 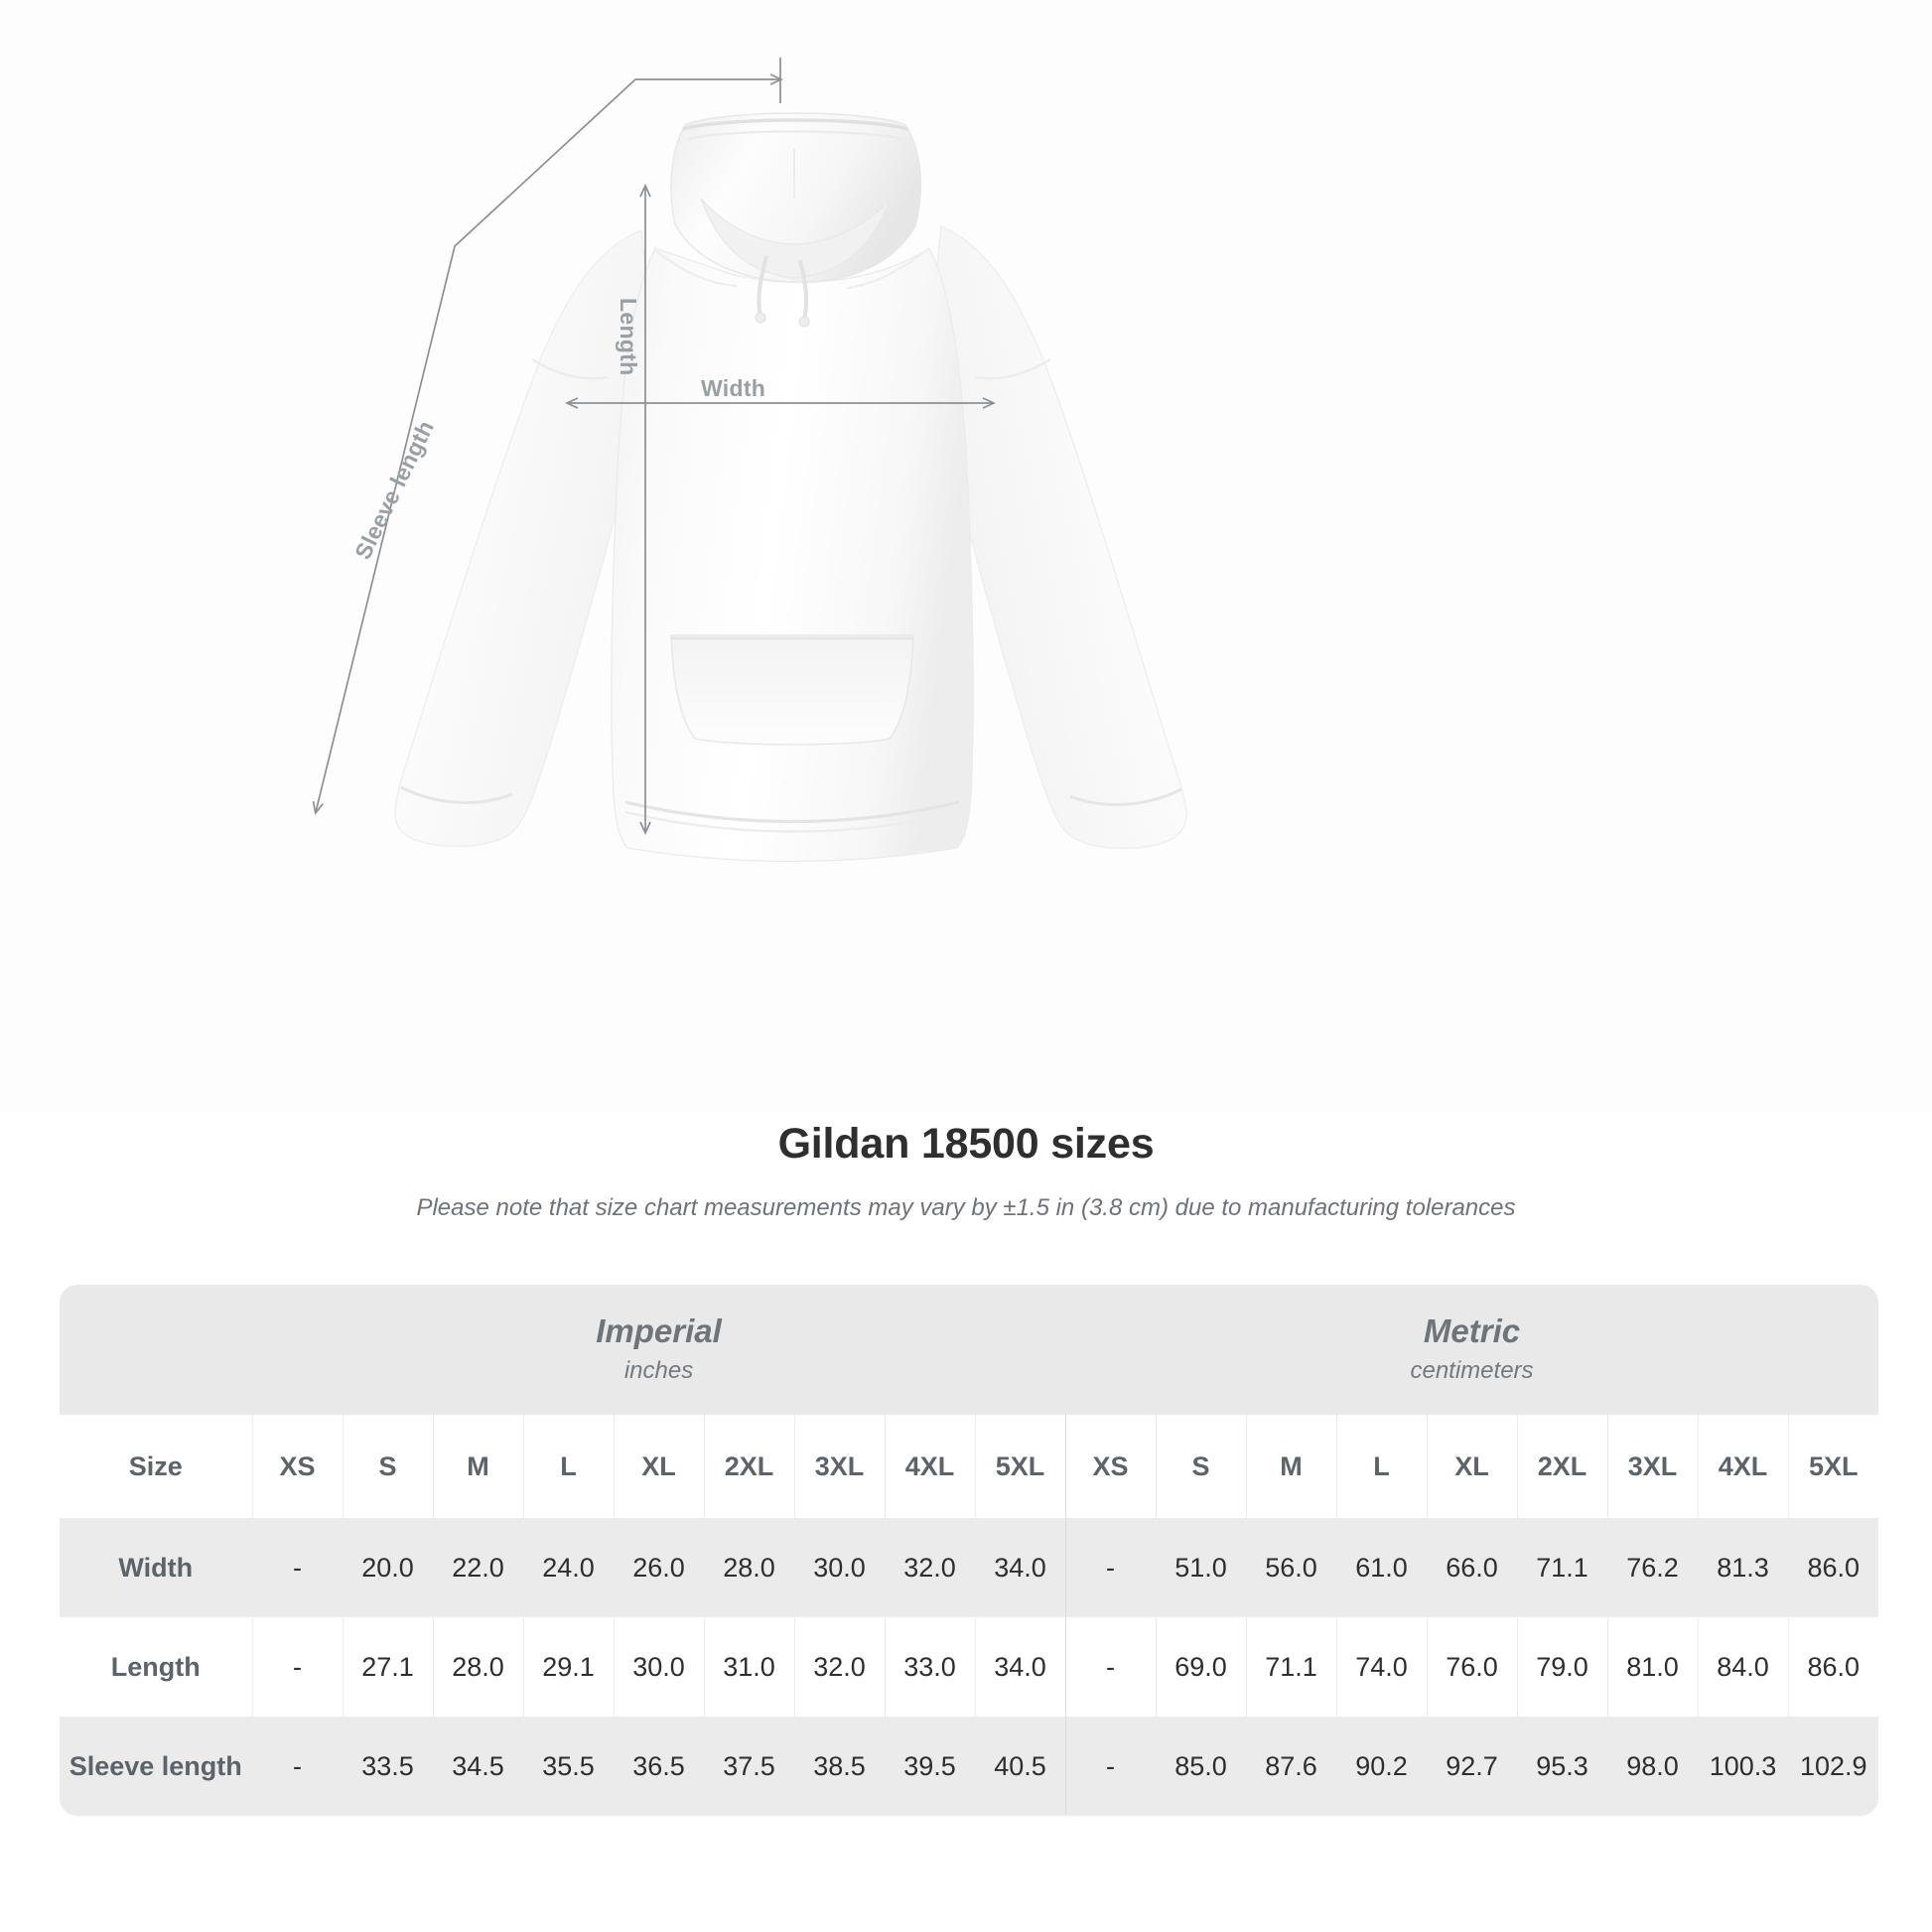 What do you see at coordinates (930, 1568) in the screenshot?
I see `cell-width-imperial-4xl: 32.0` at bounding box center [930, 1568].